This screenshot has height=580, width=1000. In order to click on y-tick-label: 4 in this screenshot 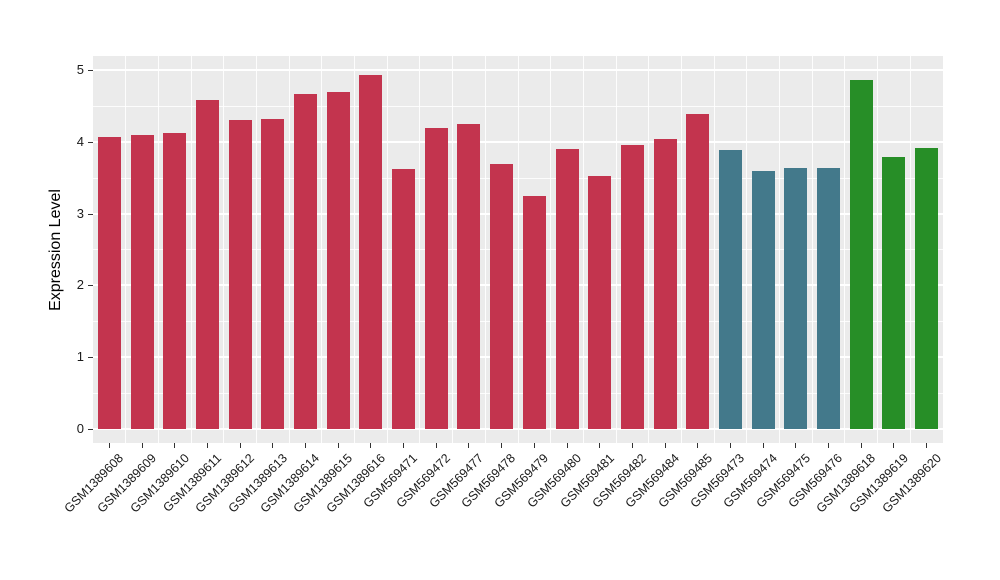, I will do `click(80, 141)`.